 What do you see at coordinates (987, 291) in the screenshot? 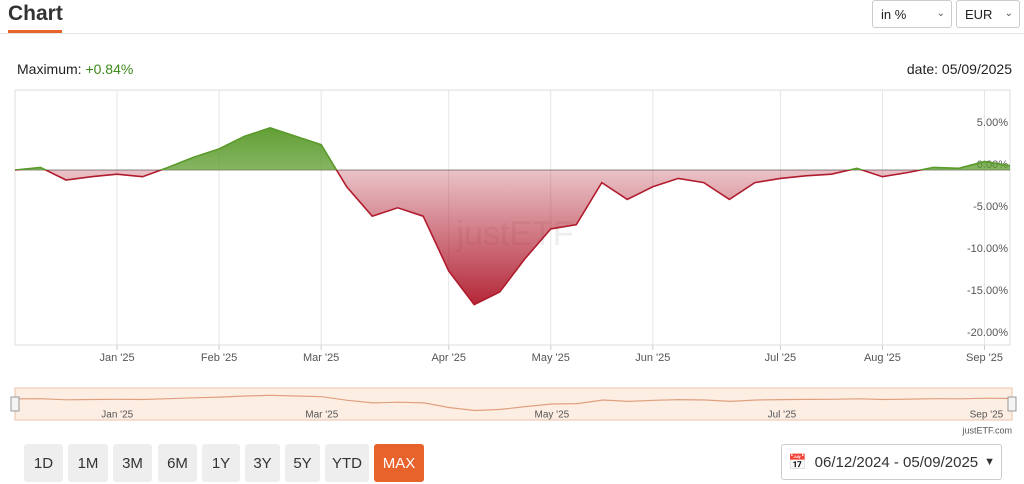
I see `y-tick-label: -15.00%` at bounding box center [987, 291].